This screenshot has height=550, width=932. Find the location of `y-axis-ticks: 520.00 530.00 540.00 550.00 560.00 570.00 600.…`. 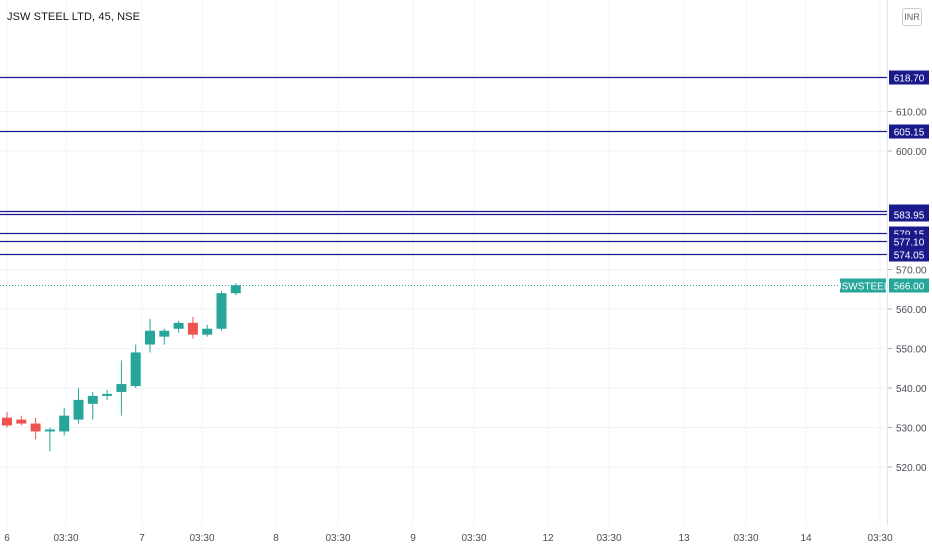

y-axis-ticks: 520.00 530.00 540.00 550.00 560.00 570.00 600.… is located at coordinates (907, 291).